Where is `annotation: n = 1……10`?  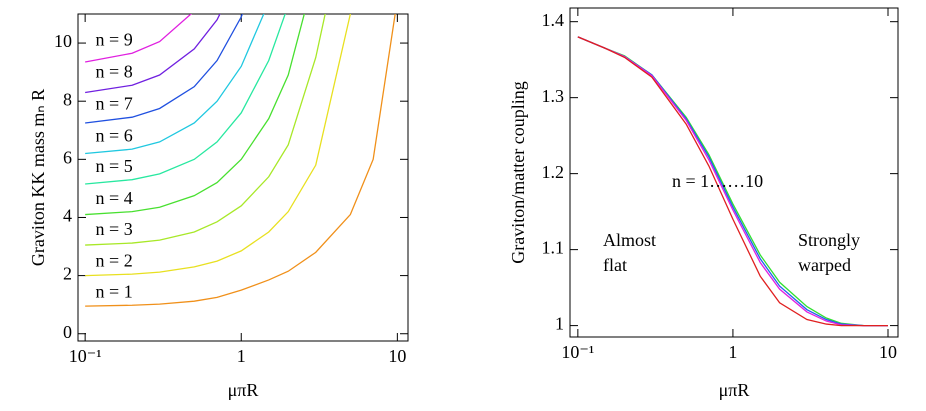
annotation: n = 1……10 is located at coordinates (717, 181).